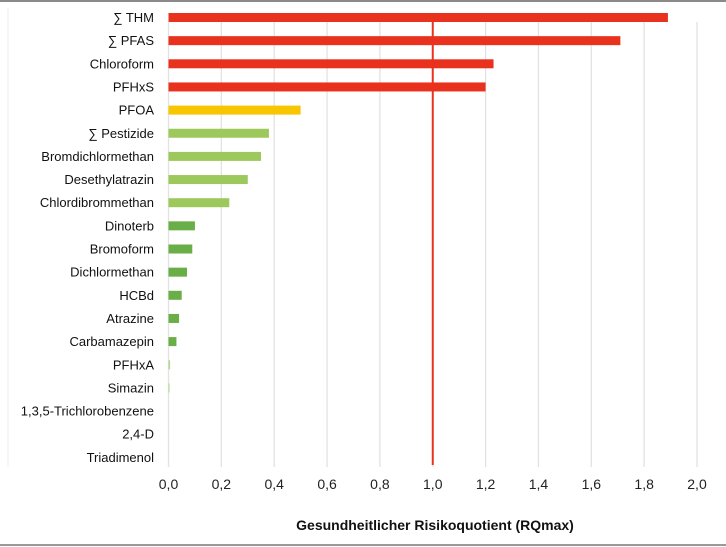  I want to click on category-label: Dinoterb, so click(129, 225).